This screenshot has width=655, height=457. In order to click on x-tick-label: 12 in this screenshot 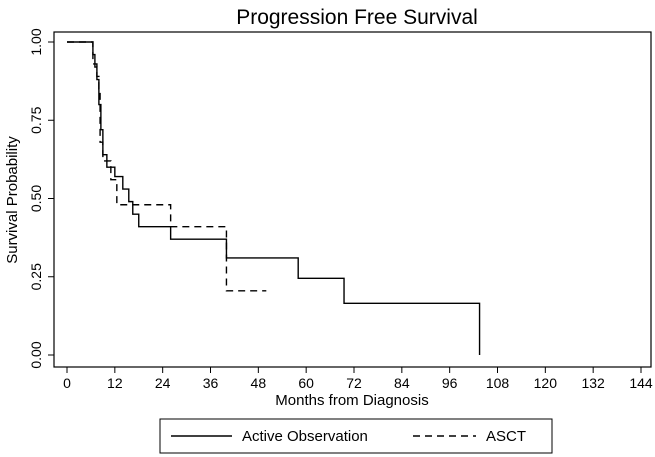, I will do `click(115, 383)`.